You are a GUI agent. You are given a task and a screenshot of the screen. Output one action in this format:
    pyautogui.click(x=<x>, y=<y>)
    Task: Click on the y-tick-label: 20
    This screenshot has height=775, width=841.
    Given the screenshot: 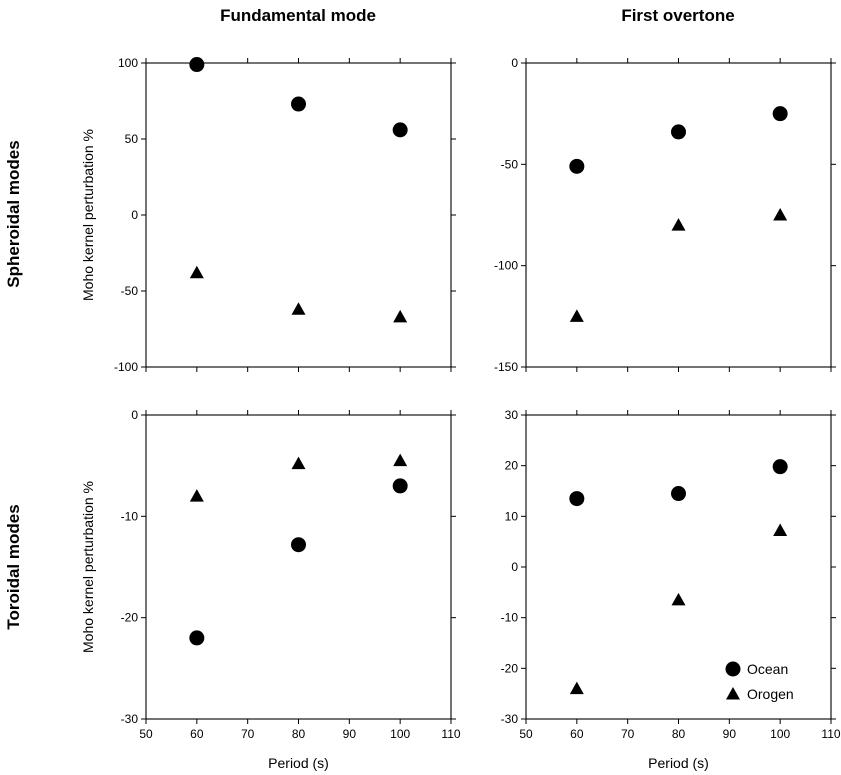 What is the action you would take?
    pyautogui.click(x=512, y=466)
    